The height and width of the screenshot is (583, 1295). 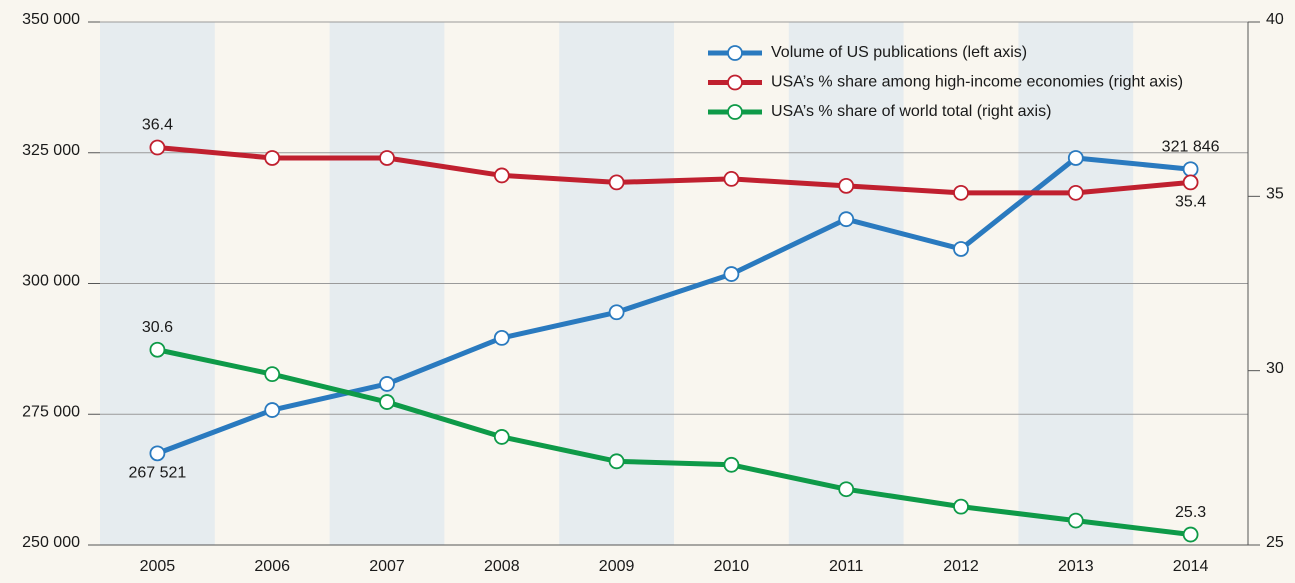 I want to click on data-label: 25.3, so click(x=1190, y=512).